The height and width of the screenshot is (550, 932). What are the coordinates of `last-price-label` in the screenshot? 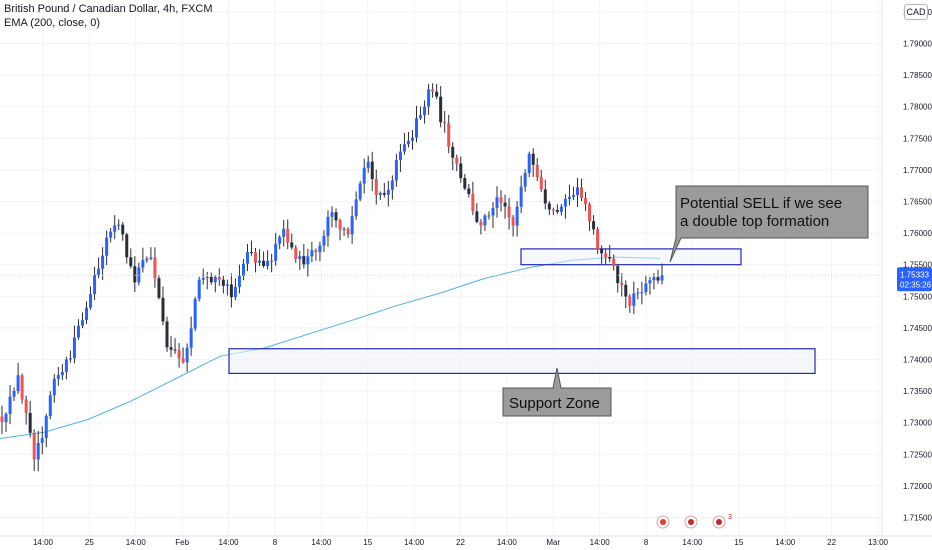 It's located at (914, 279).